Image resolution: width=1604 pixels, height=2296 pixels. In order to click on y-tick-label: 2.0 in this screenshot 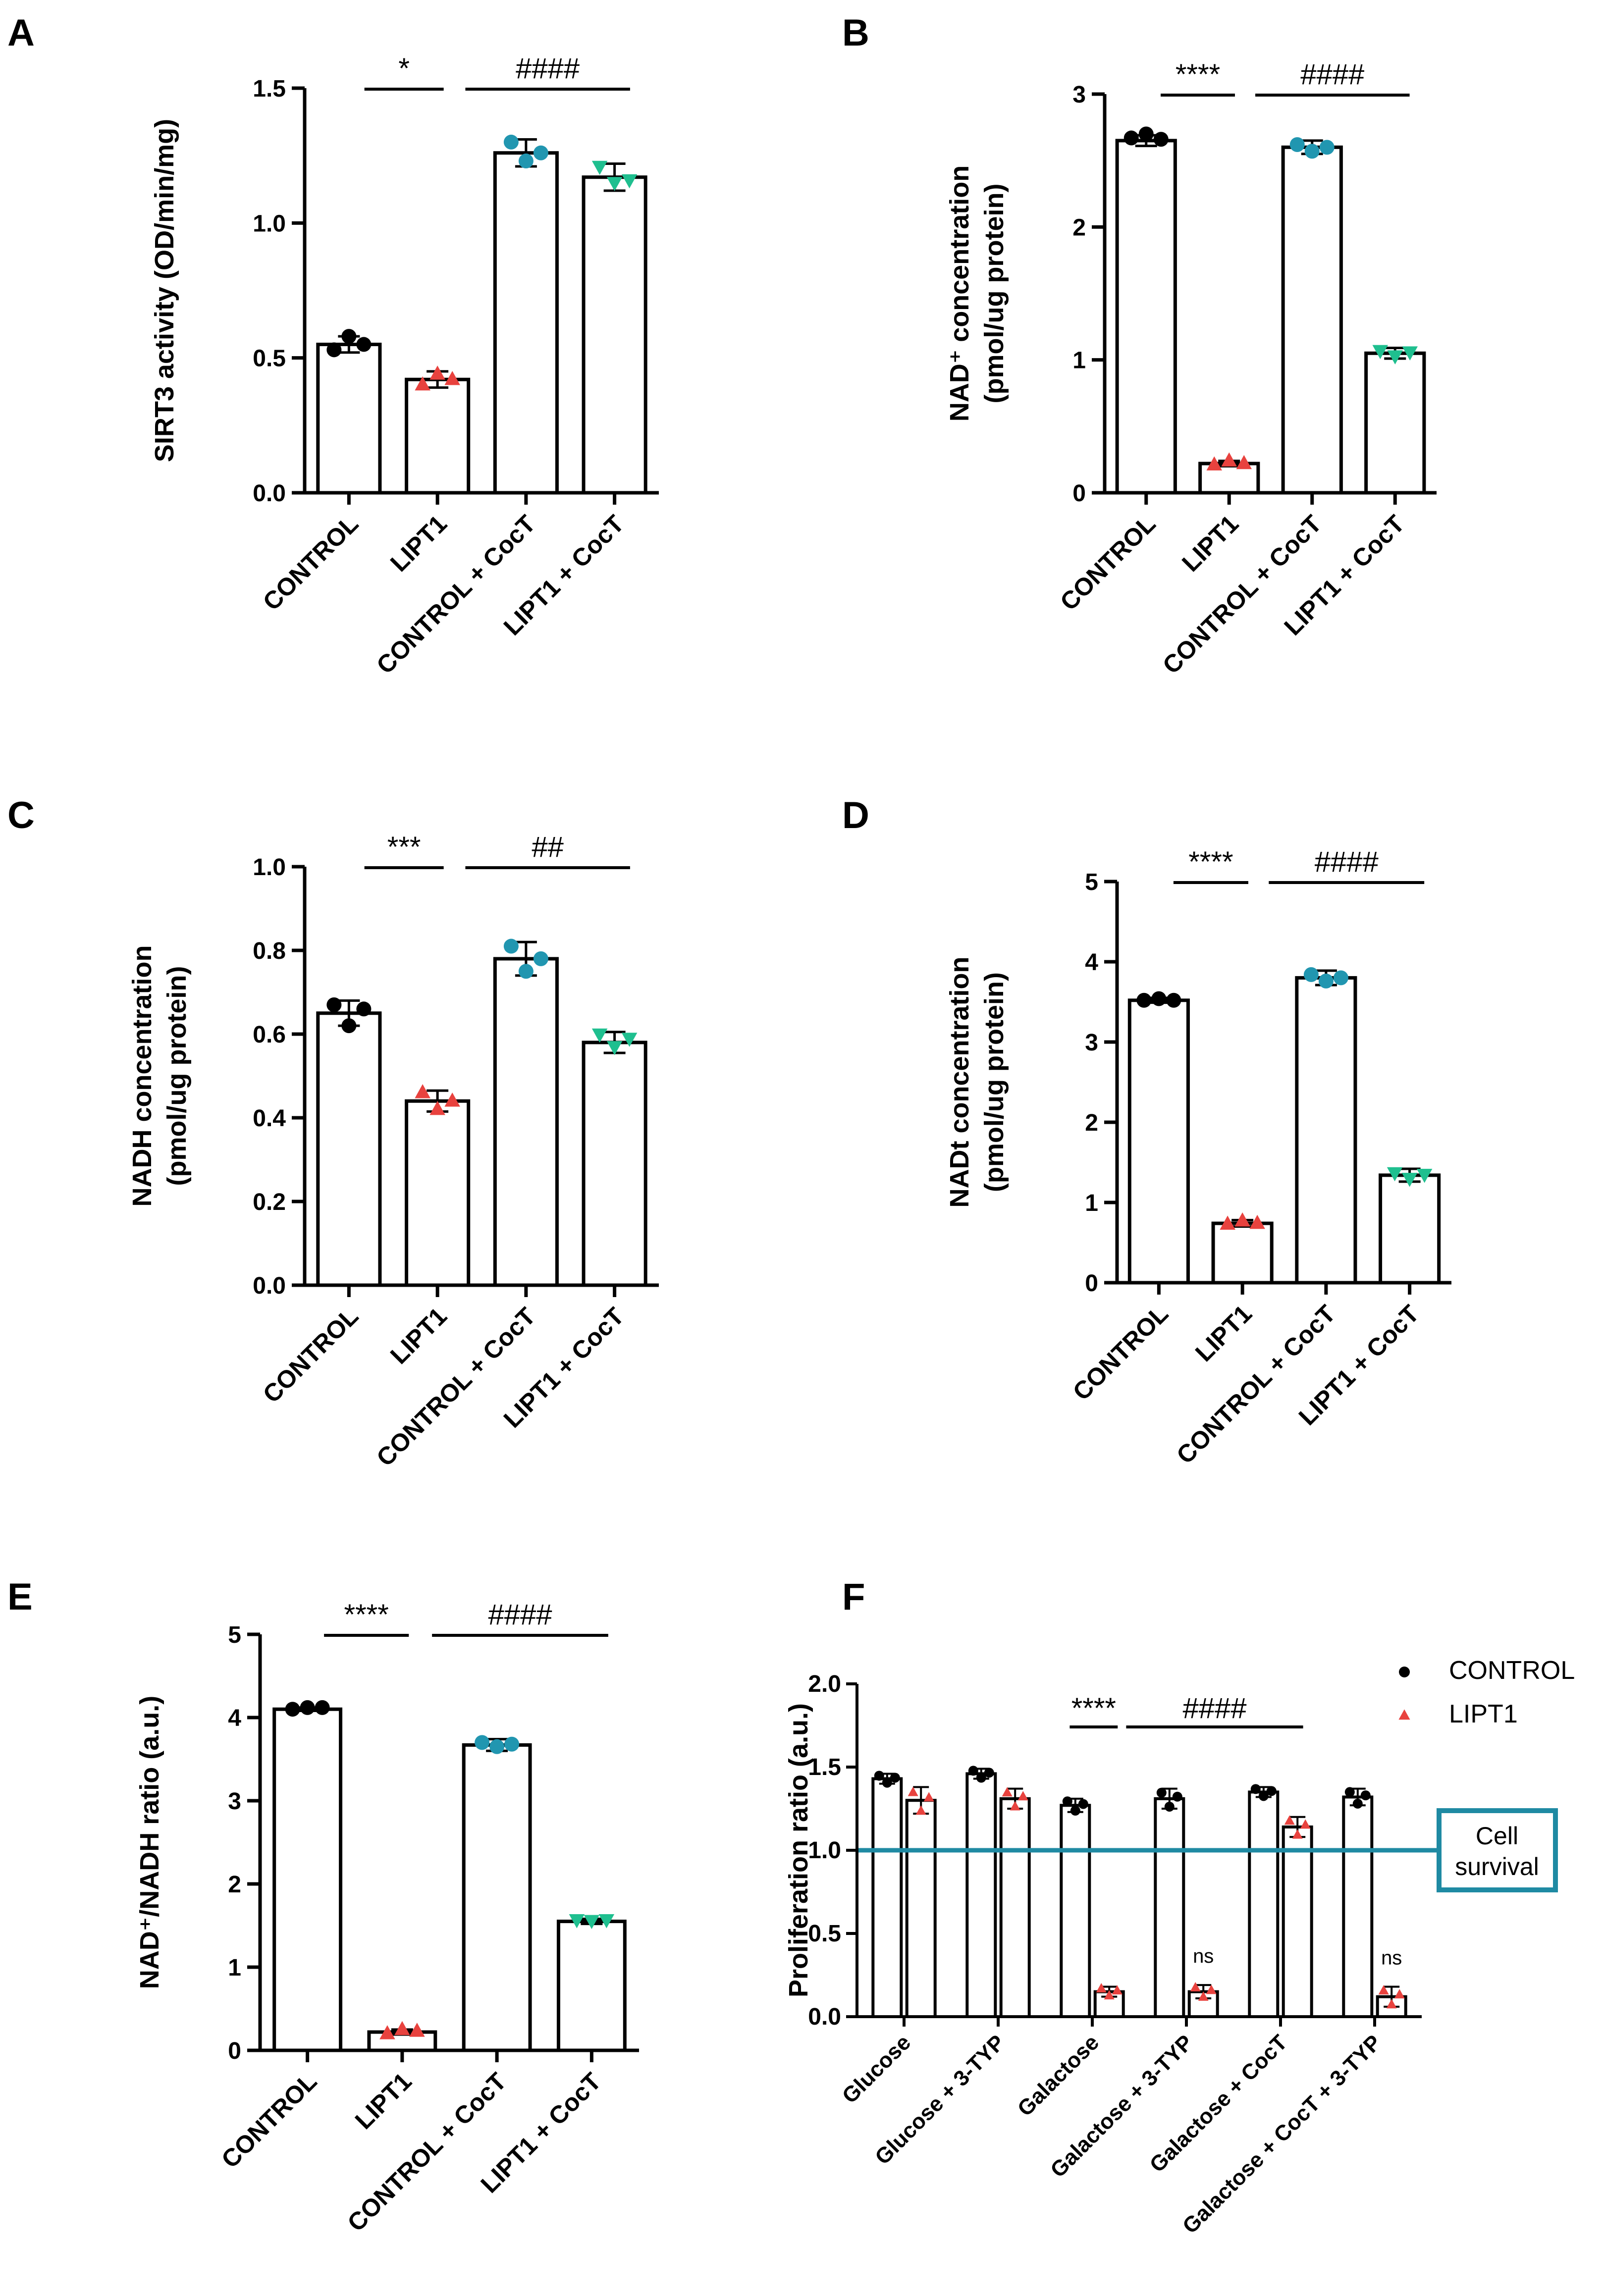, I will do `click(825, 1684)`.